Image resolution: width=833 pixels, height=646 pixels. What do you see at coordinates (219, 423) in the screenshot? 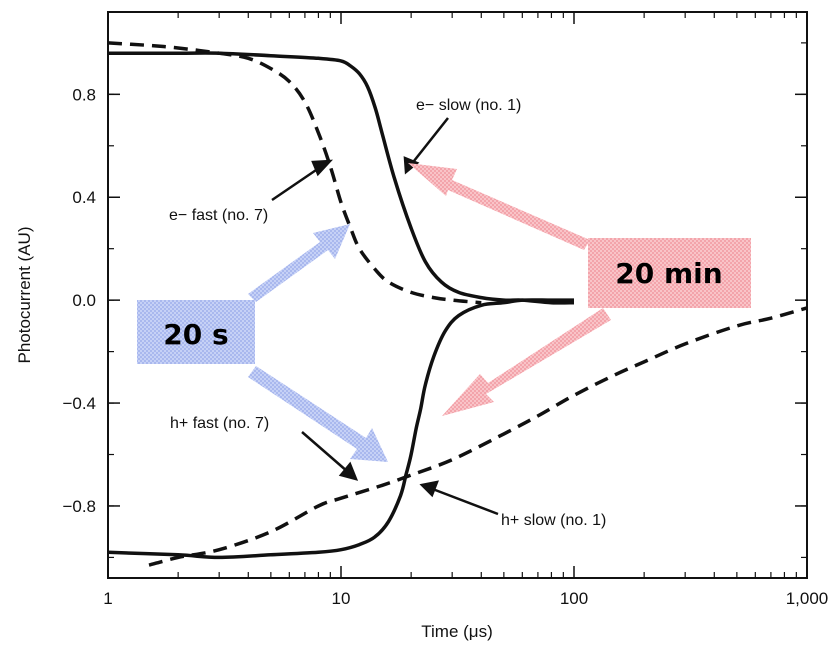
I see `annotation-h-fast: h+ fast (no. 7)` at bounding box center [219, 423].